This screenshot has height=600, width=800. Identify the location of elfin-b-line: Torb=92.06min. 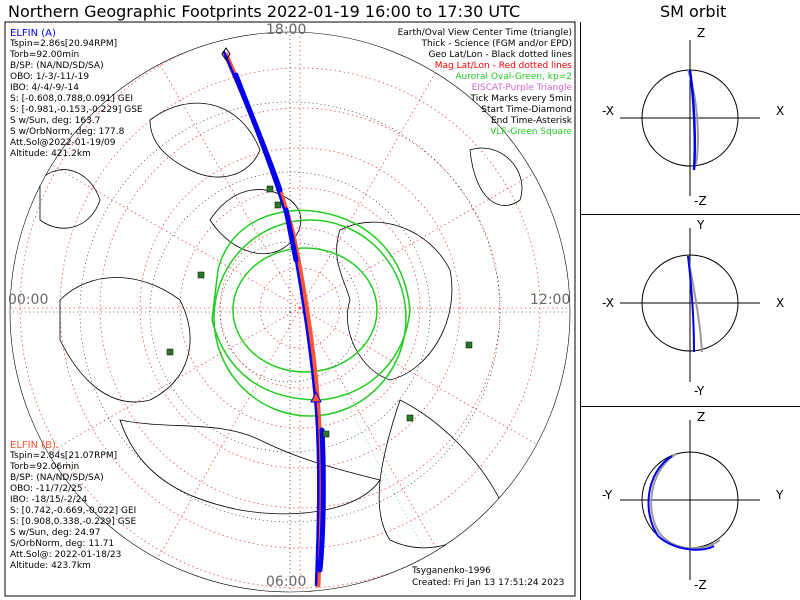
(45, 467).